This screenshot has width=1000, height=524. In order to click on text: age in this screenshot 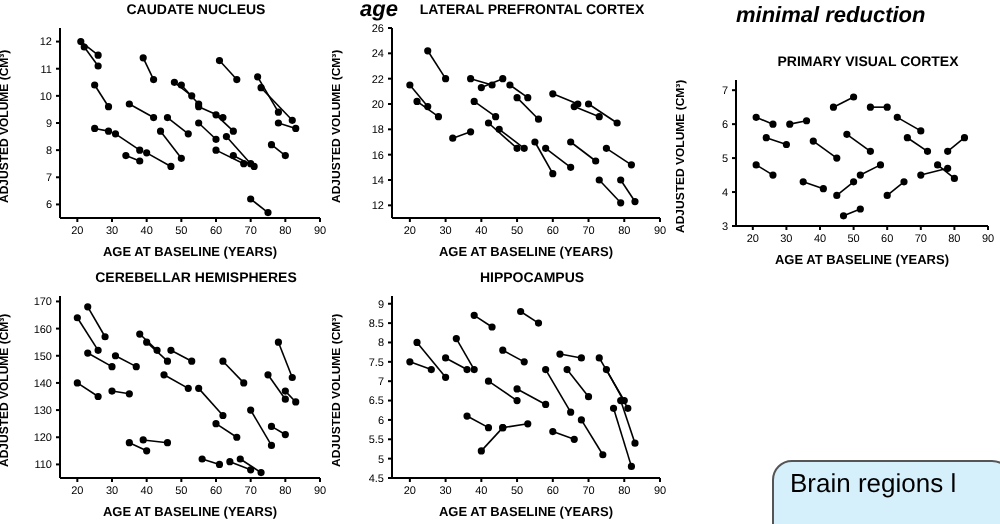, I will do `click(379, 11)`.